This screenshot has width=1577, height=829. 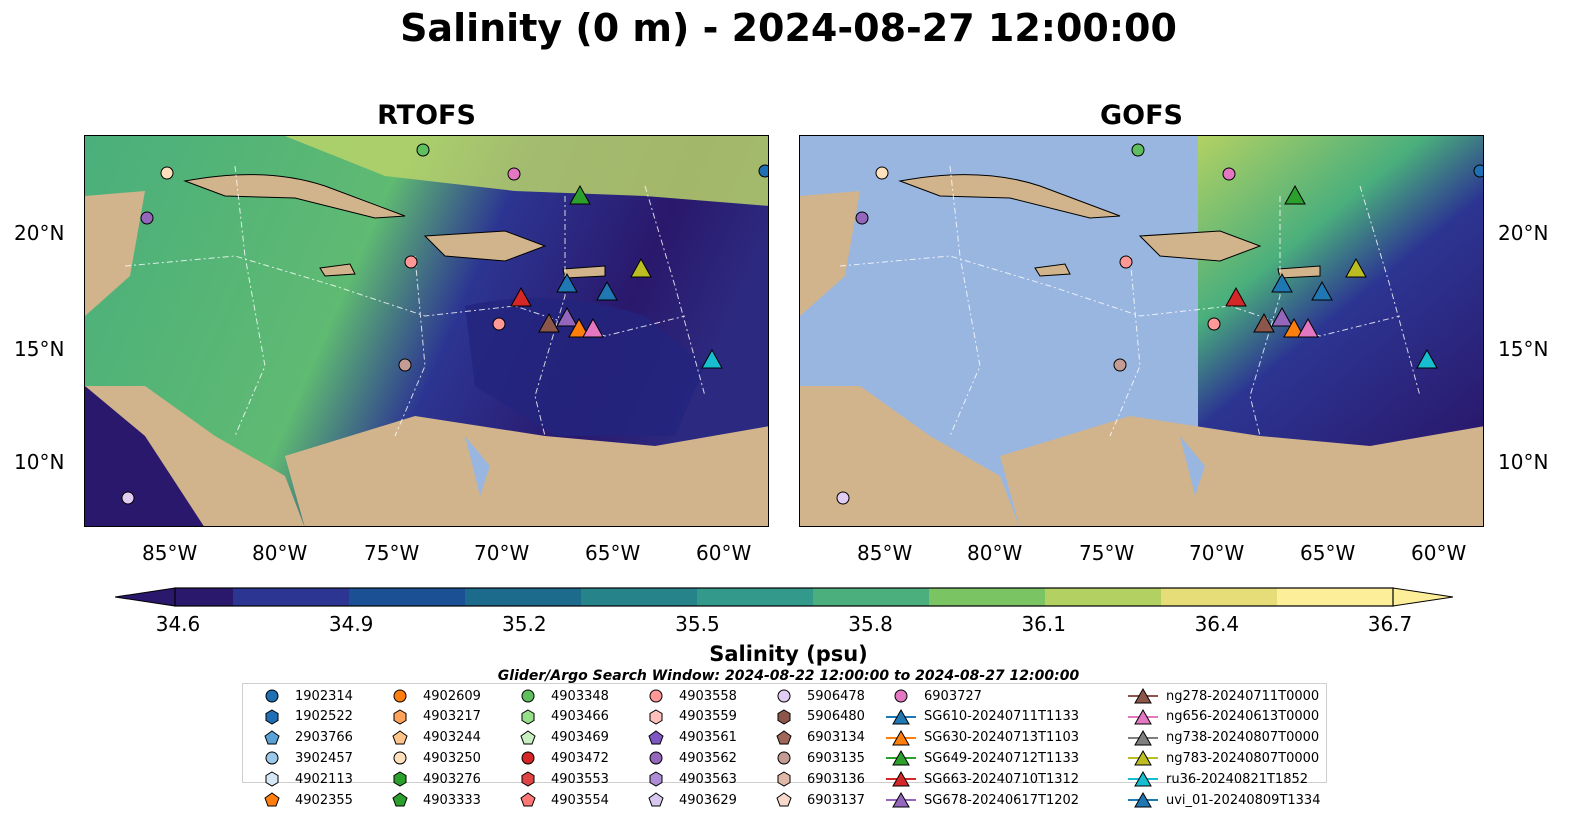 I want to click on legend-item: 4903561, so click(x=688, y=738).